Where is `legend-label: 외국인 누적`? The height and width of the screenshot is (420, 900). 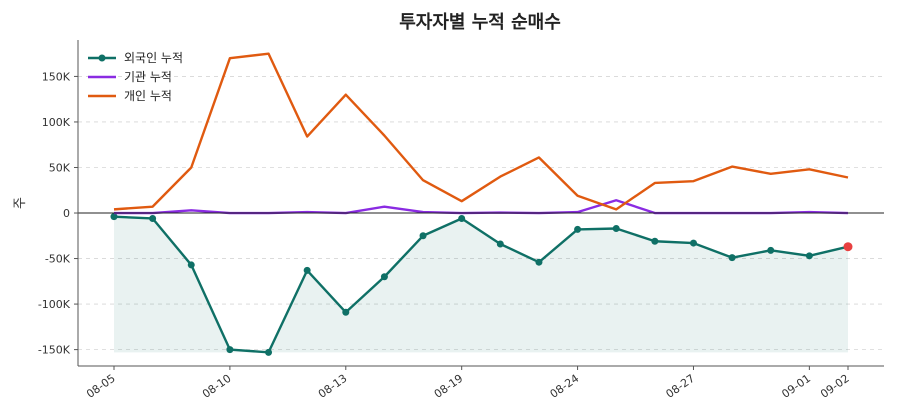 legend-label: 외국인 누적 is located at coordinates (153, 58).